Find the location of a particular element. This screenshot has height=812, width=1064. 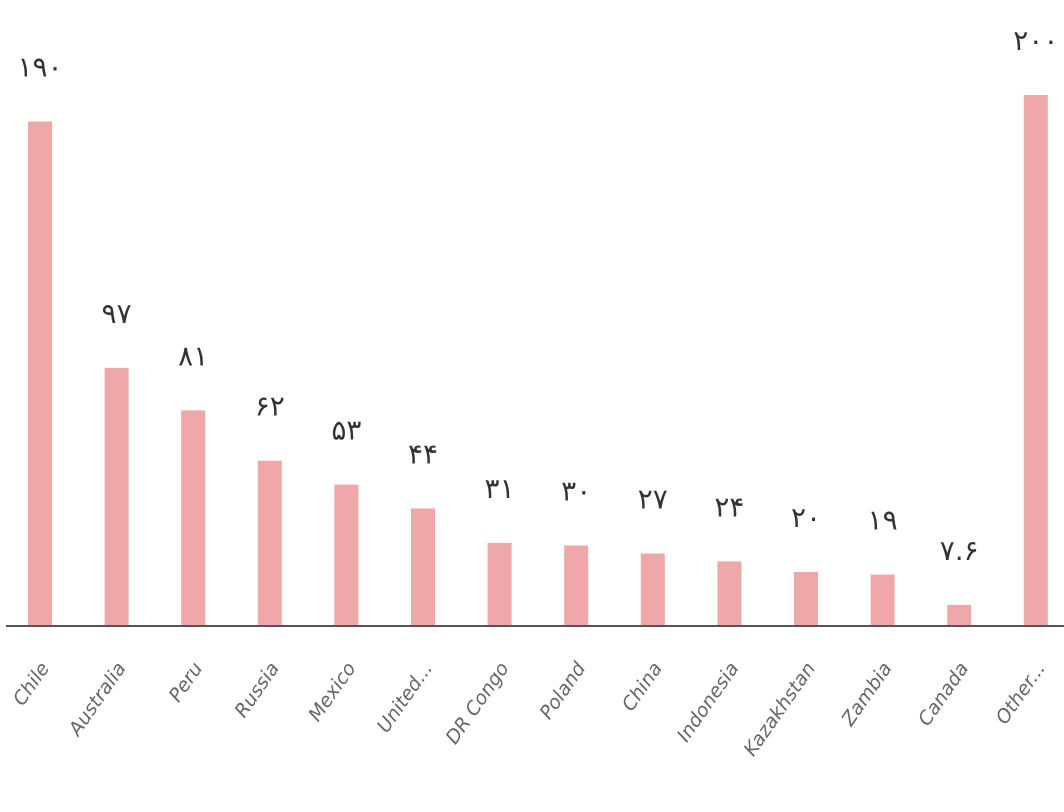

category-label-10: Kazakhstan is located at coordinates (779, 709).